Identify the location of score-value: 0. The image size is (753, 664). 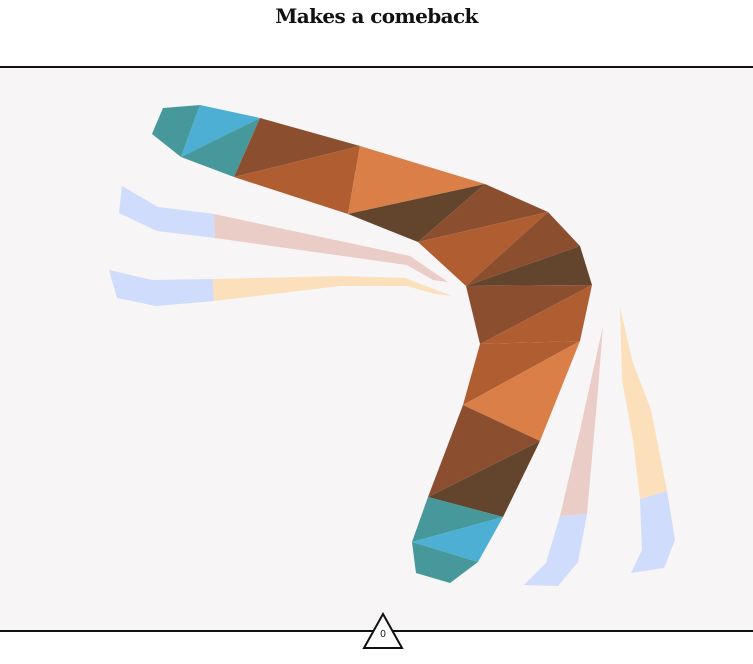
(383, 634).